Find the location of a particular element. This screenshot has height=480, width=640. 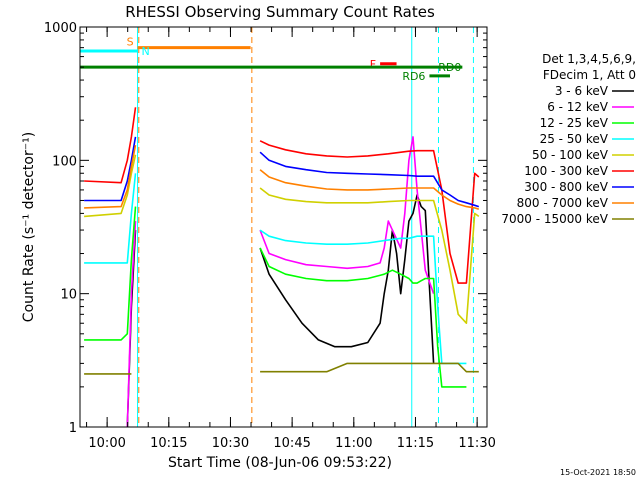

legend-label-3: 25 - 50 keV is located at coordinates (574, 139).